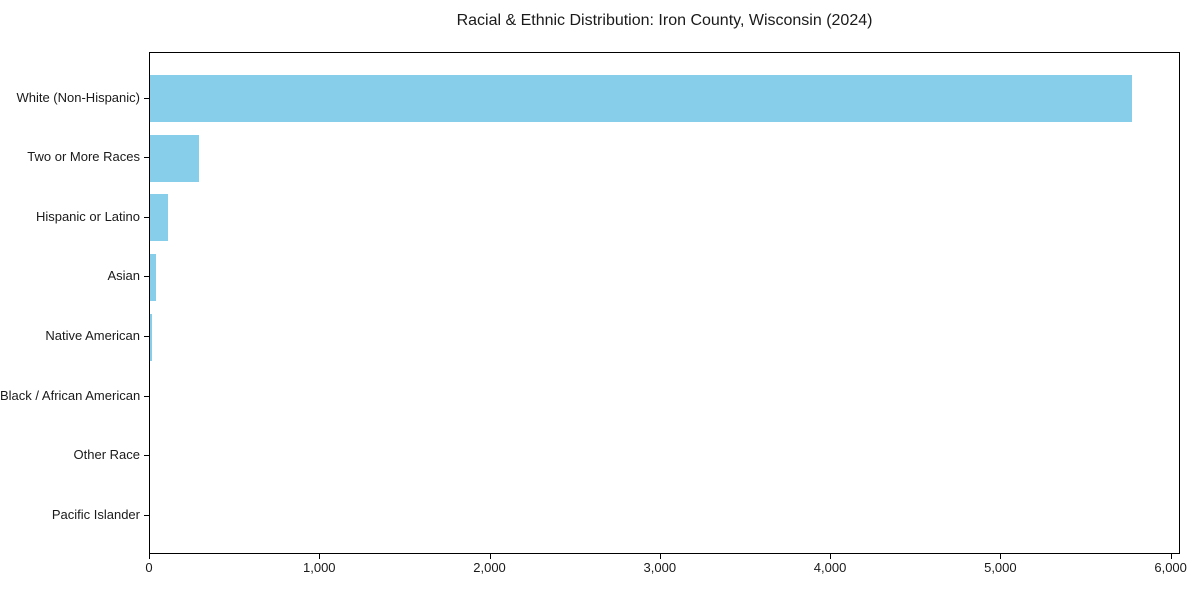 The width and height of the screenshot is (1200, 600). Describe the element at coordinates (106, 455) in the screenshot. I see `y-axis-label-other-race: Other Race` at that location.